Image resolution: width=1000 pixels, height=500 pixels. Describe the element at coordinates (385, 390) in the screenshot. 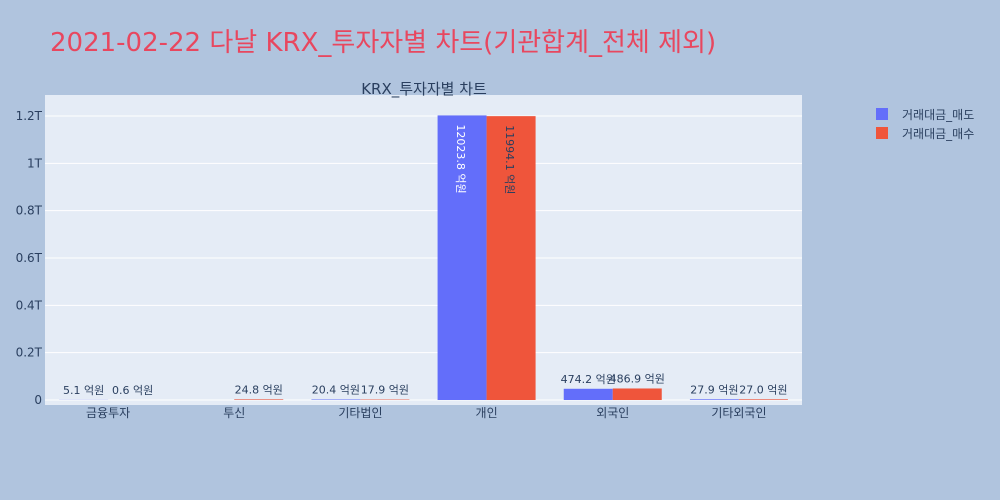

I see `data-label: 17.9 억원` at that location.